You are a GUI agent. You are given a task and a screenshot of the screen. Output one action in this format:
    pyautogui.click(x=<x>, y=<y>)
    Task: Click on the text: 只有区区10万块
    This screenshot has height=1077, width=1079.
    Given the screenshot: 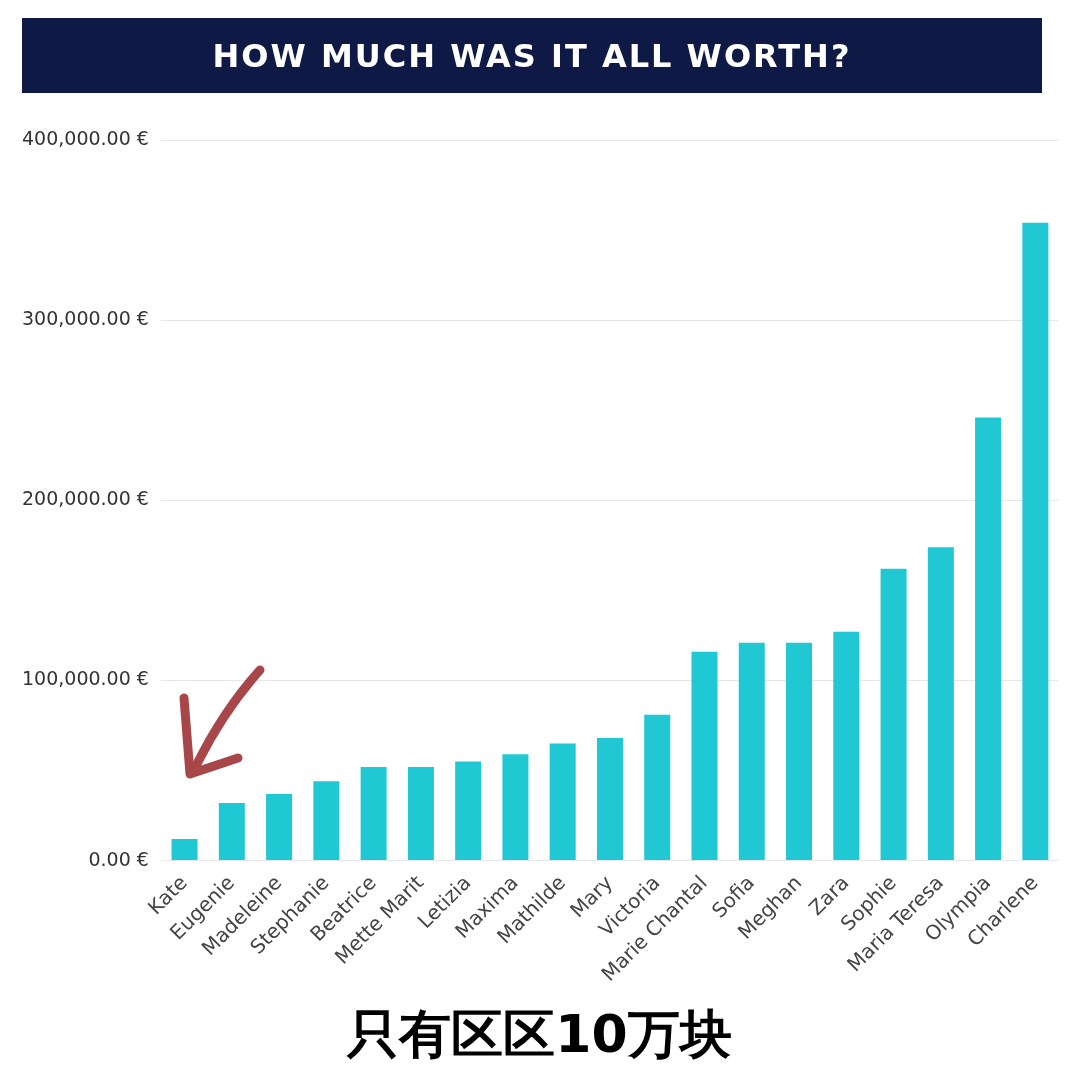 What is the action you would take?
    pyautogui.click(x=539, y=1034)
    